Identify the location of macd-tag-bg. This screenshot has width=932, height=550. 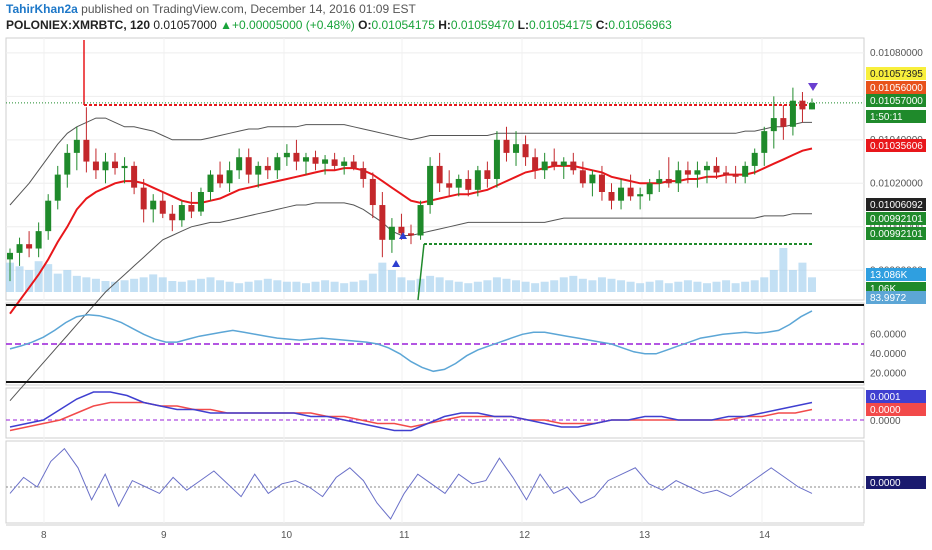
(896, 396).